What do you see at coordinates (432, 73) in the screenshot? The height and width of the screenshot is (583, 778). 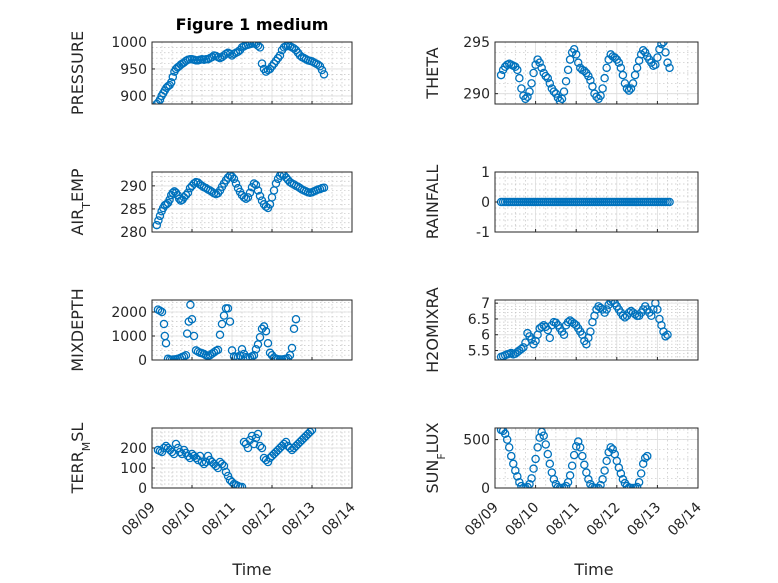 I see `y-axis-label: THETA` at bounding box center [432, 73].